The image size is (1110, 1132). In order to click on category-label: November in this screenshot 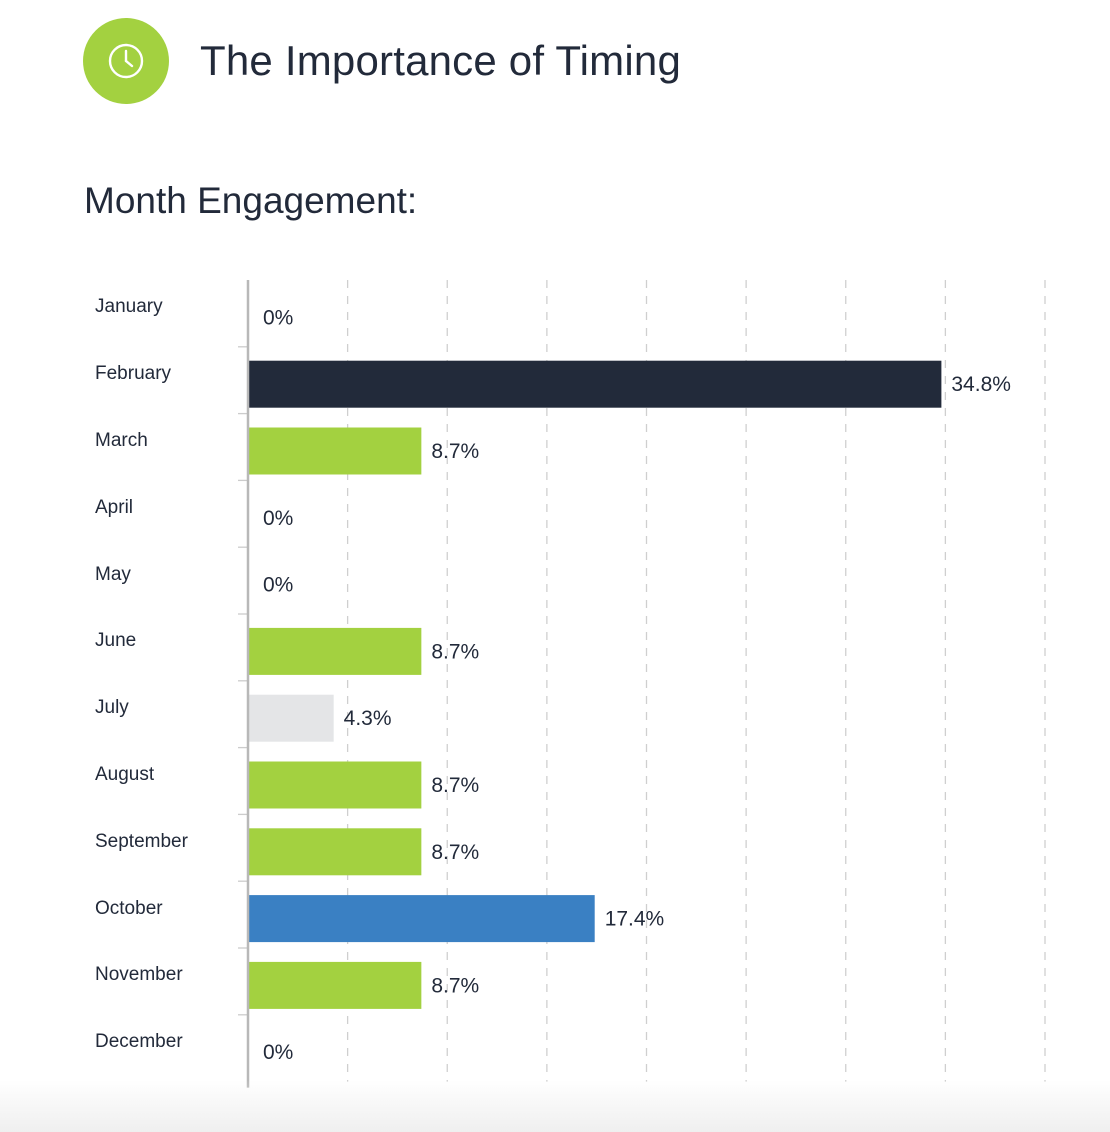, I will do `click(139, 975)`.